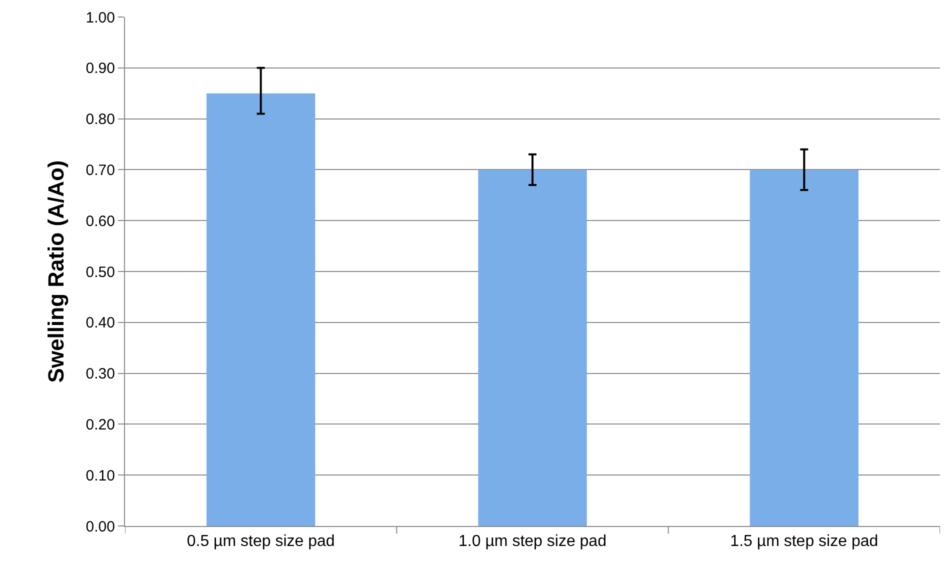 Image resolution: width=948 pixels, height=583 pixels. Describe the element at coordinates (532, 541) in the screenshot. I see `x-tick-label: 1.0 µm step size pad` at that location.